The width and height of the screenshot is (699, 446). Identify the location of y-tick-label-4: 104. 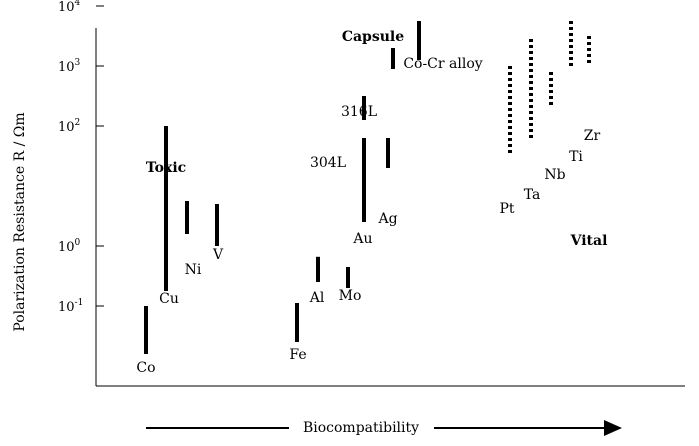
(69, 7).